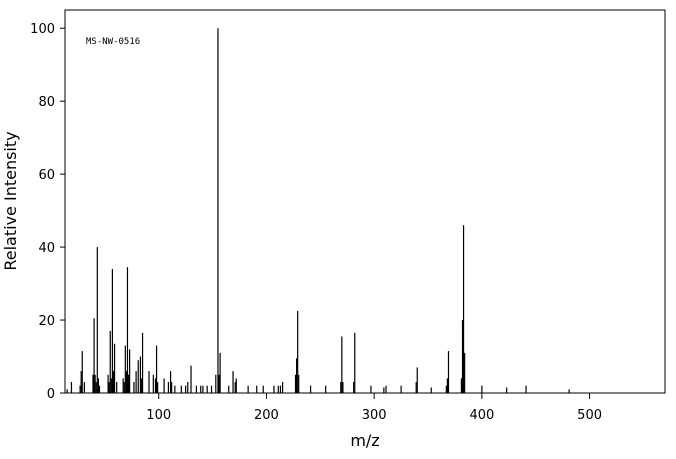 The width and height of the screenshot is (676, 459). What do you see at coordinates (481, 415) in the screenshot?
I see `x-tick-label: 400` at bounding box center [481, 415].